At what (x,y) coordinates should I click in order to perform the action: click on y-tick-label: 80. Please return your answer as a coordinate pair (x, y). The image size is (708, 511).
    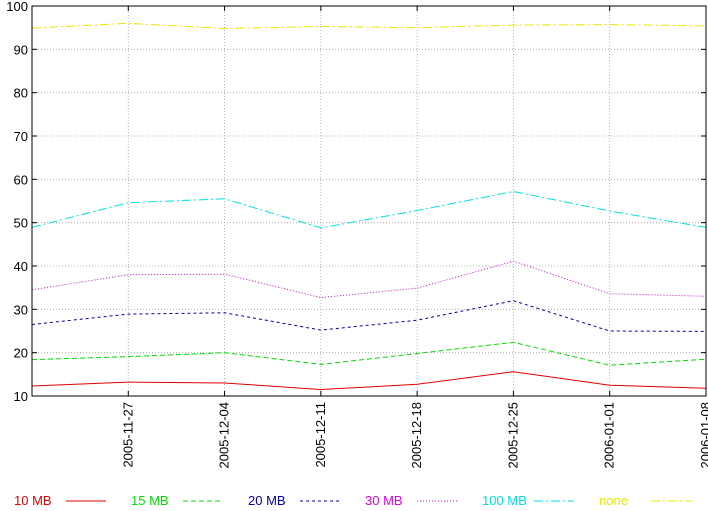
    Looking at the image, I should click on (21, 93).